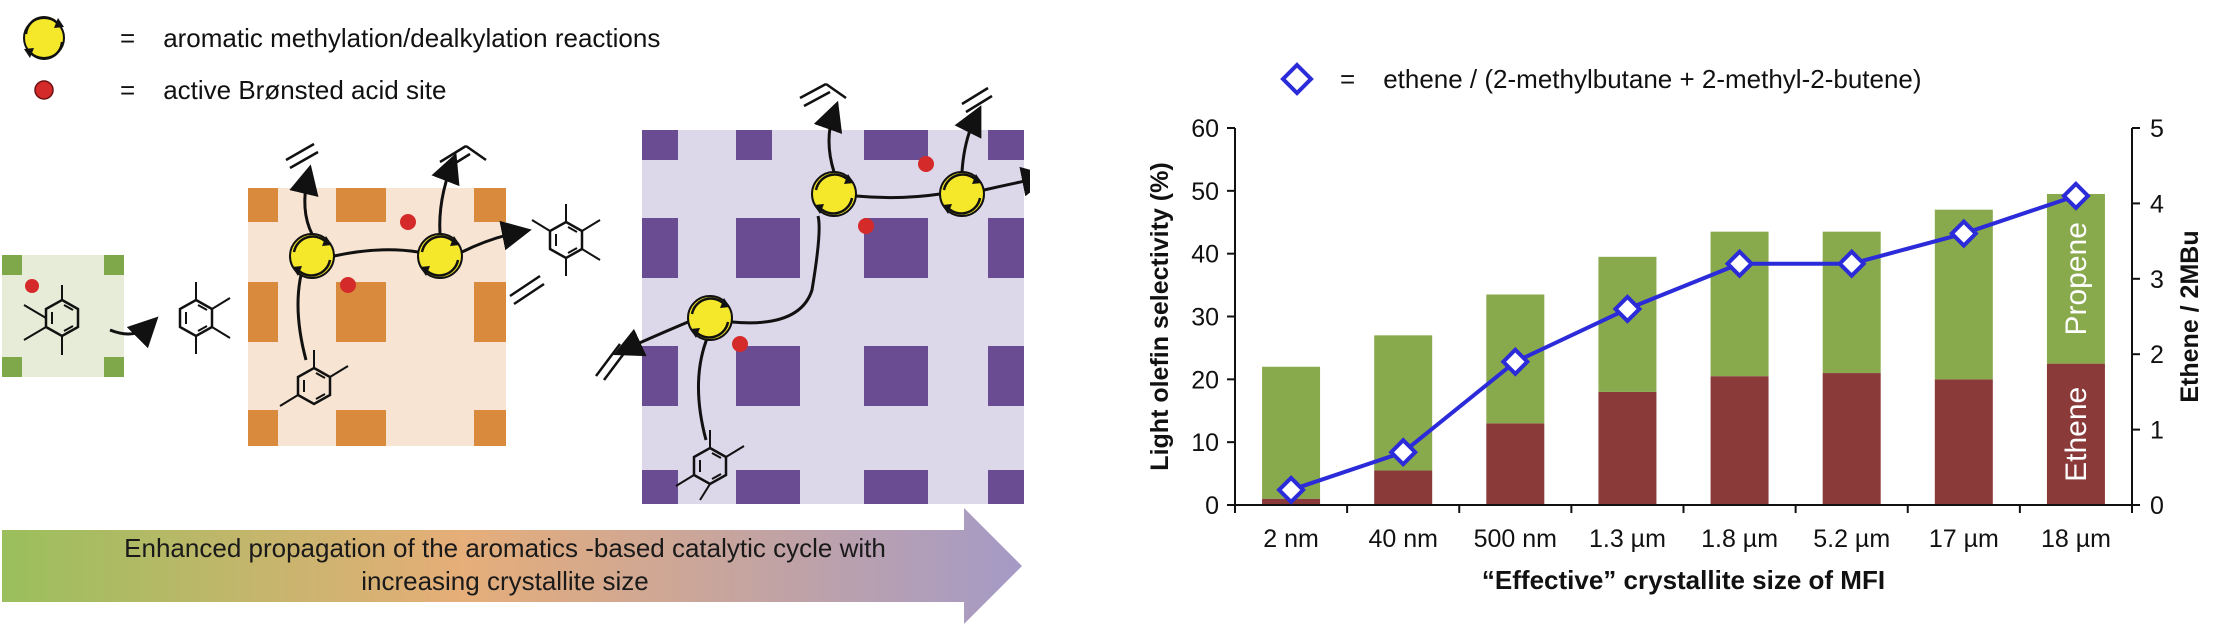 The image size is (2213, 634). Describe the element at coordinates (1205, 380) in the screenshot. I see `y-tick-label: 20` at that location.